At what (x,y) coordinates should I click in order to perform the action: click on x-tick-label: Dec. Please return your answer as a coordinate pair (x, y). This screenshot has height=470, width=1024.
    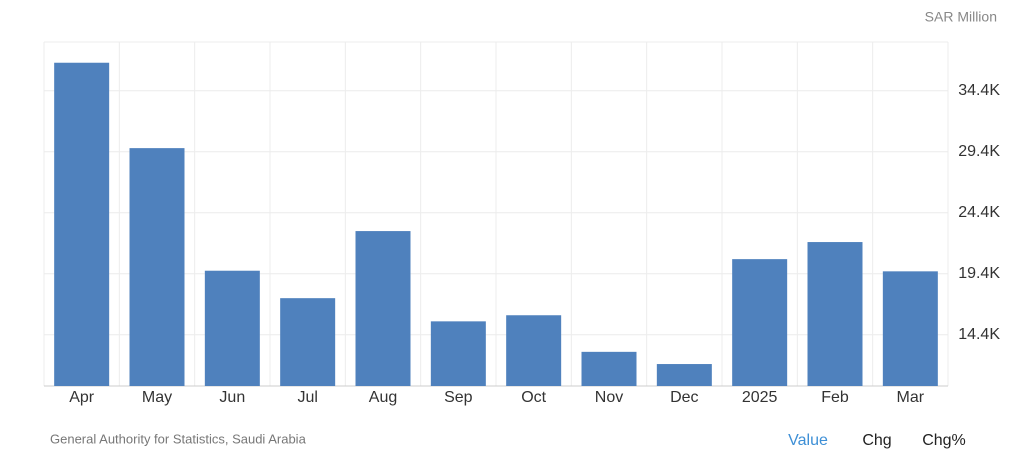
    Looking at the image, I should click on (684, 397).